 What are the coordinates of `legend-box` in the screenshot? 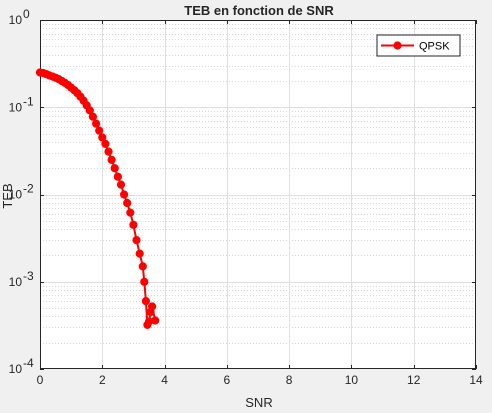 It's located at (418, 45).